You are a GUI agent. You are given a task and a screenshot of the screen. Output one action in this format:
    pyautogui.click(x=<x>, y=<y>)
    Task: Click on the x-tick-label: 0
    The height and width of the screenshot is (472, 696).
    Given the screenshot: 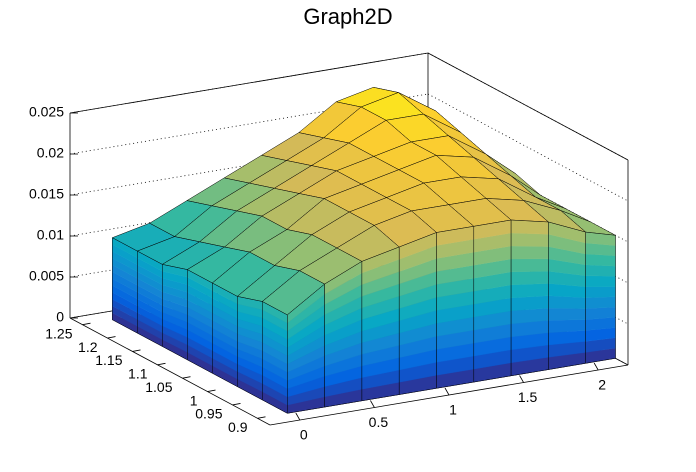 What is the action you would take?
    pyautogui.click(x=304, y=435)
    